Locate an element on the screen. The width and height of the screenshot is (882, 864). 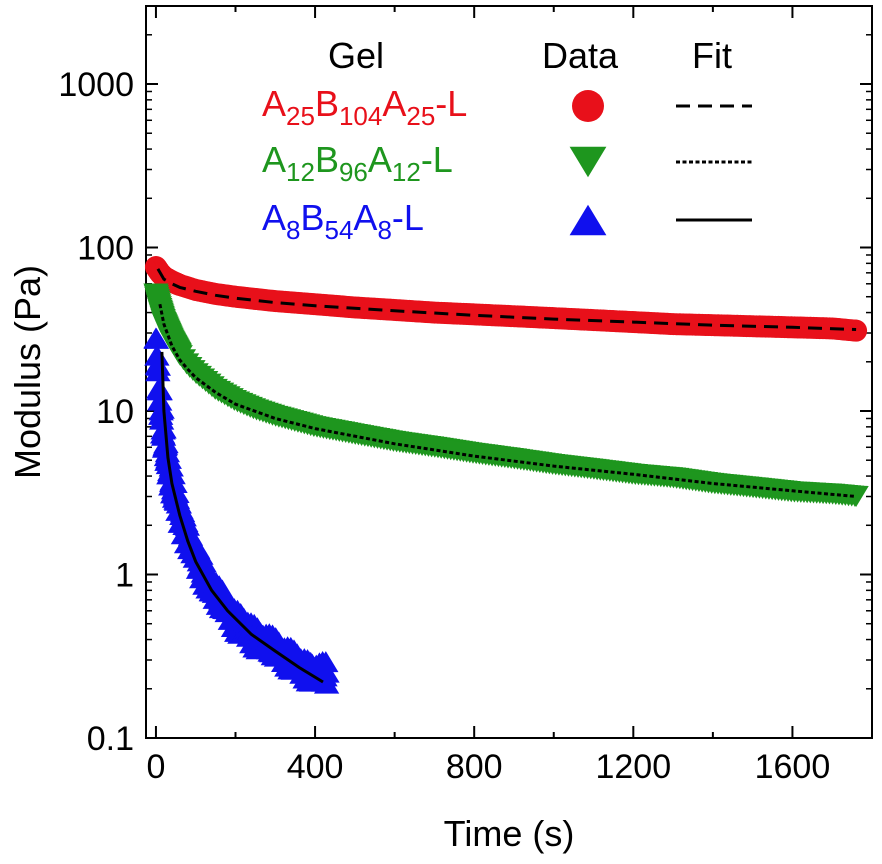
y-tick-label: 0.1 is located at coordinates (110, 739).